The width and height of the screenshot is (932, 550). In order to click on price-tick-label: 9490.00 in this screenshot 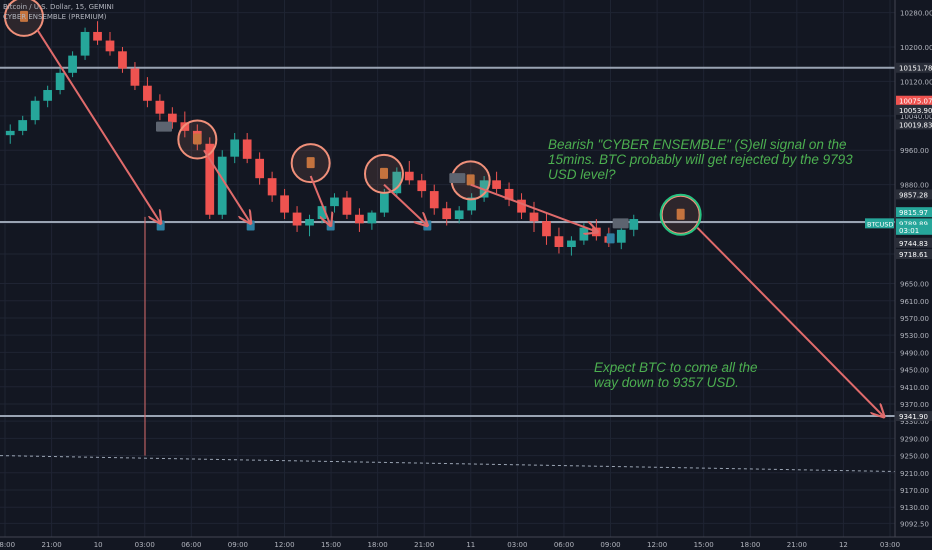, I will do `click(914, 353)`.